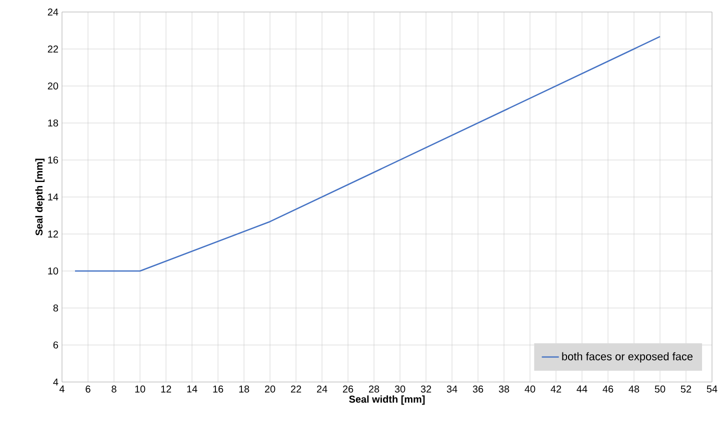 Image resolution: width=727 pixels, height=432 pixels. I want to click on y-axis-title: Seal depth [mm], so click(40, 197).